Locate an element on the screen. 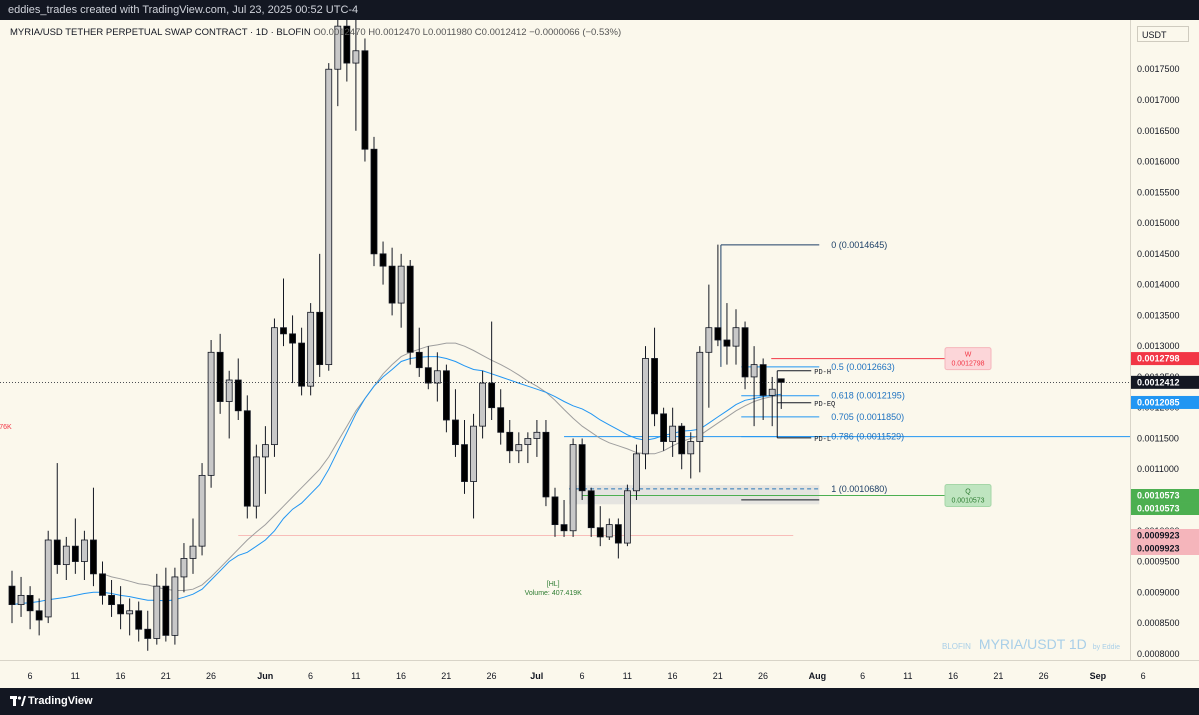  price-tick-label: 0.0013500 is located at coordinates (1158, 315).